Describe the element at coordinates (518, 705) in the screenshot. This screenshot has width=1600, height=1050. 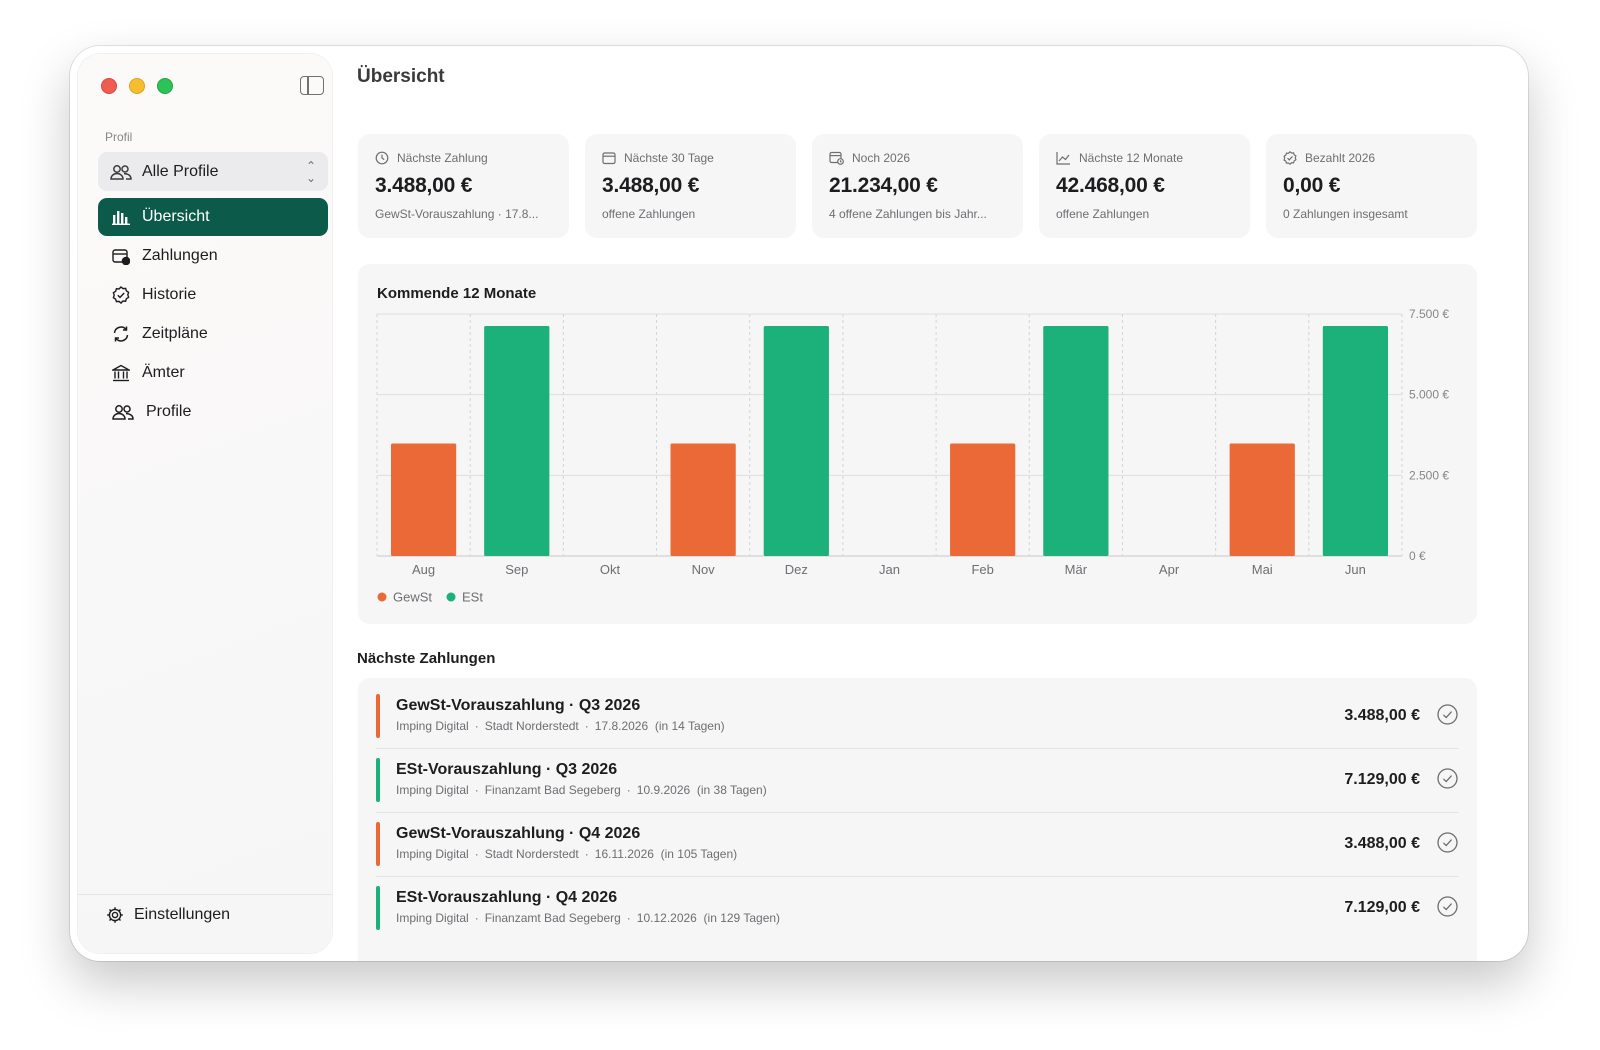
I see `payment-title: GewSt-Vorauszahlung · Q3 2026` at that location.